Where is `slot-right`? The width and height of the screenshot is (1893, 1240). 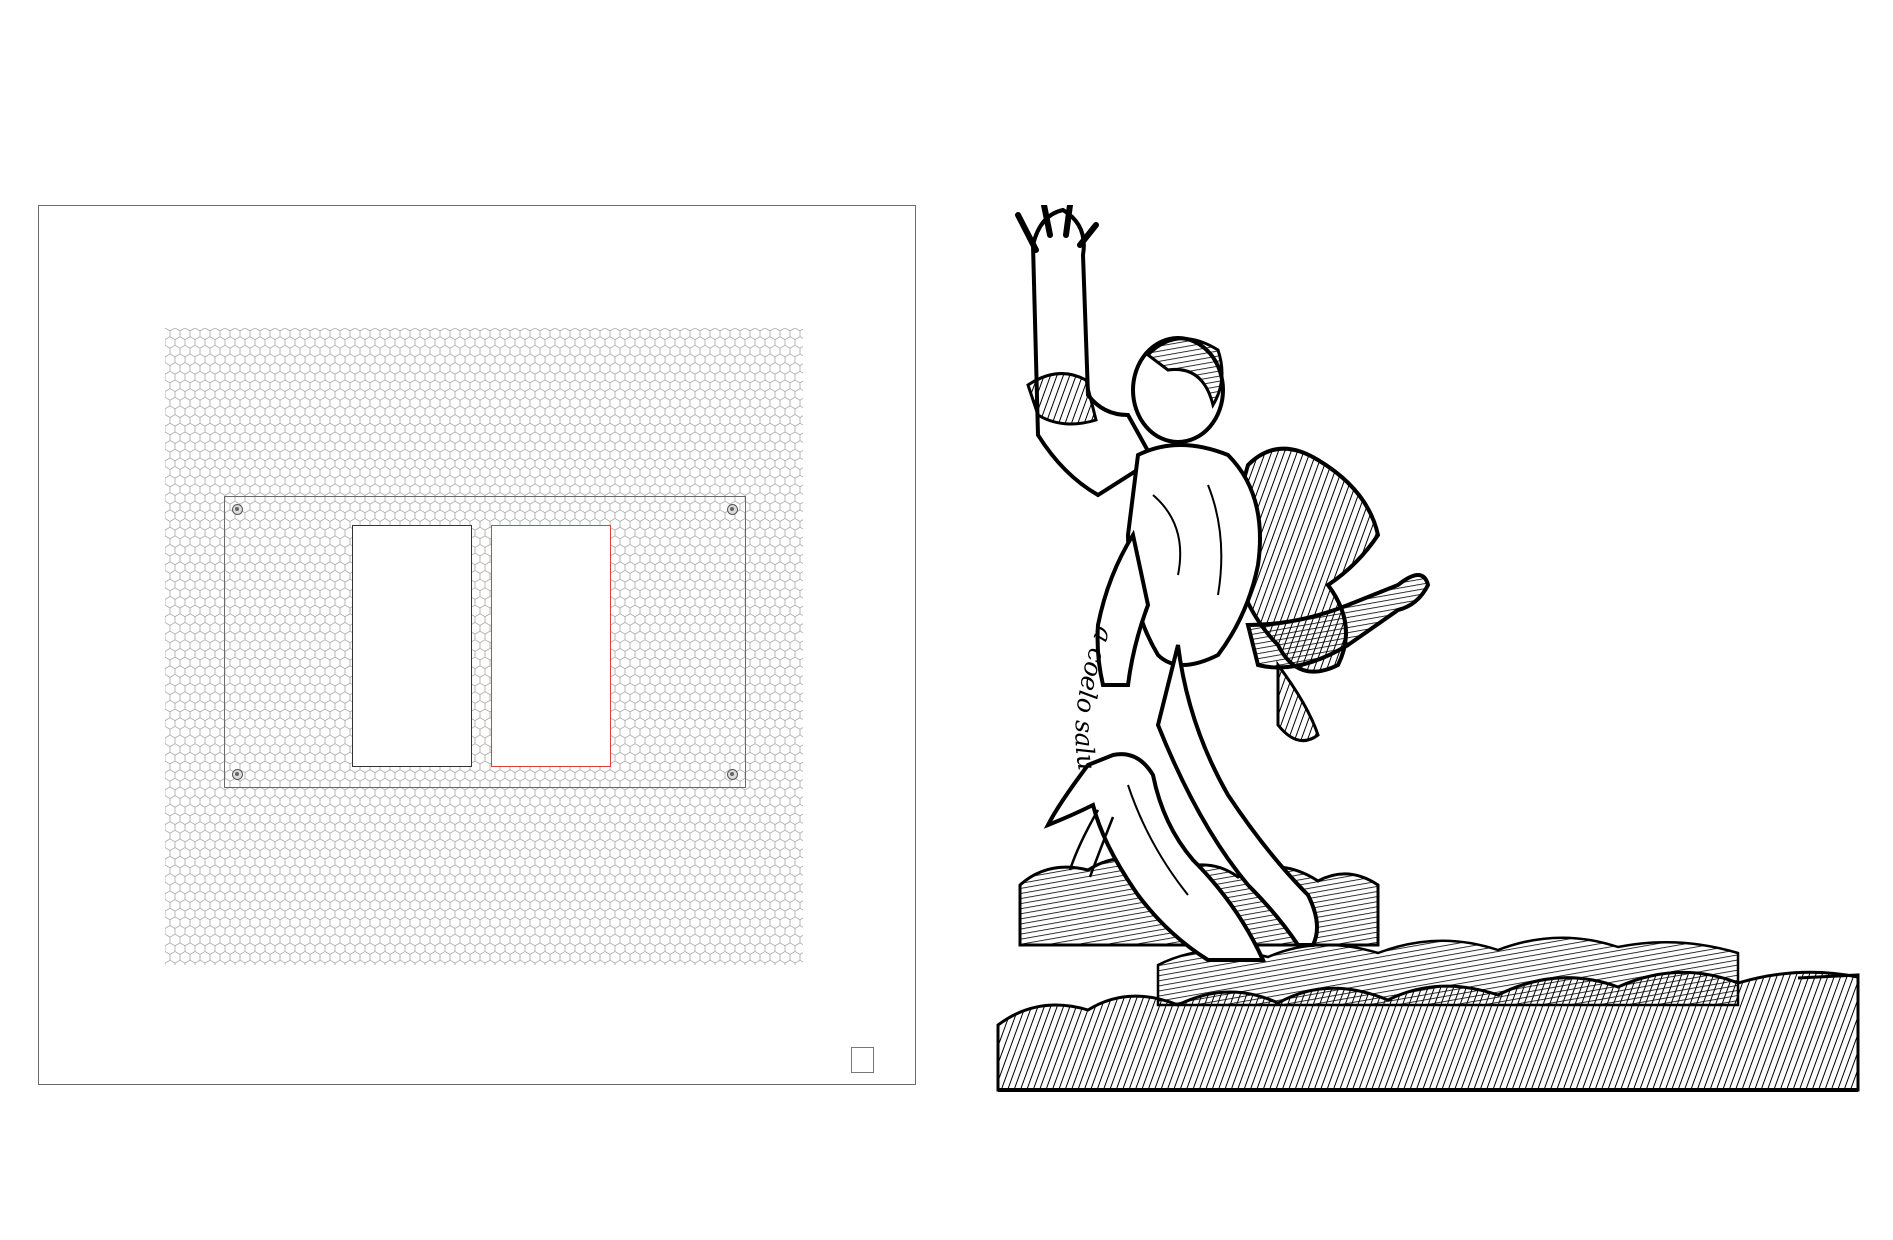 slot-right is located at coordinates (551, 646).